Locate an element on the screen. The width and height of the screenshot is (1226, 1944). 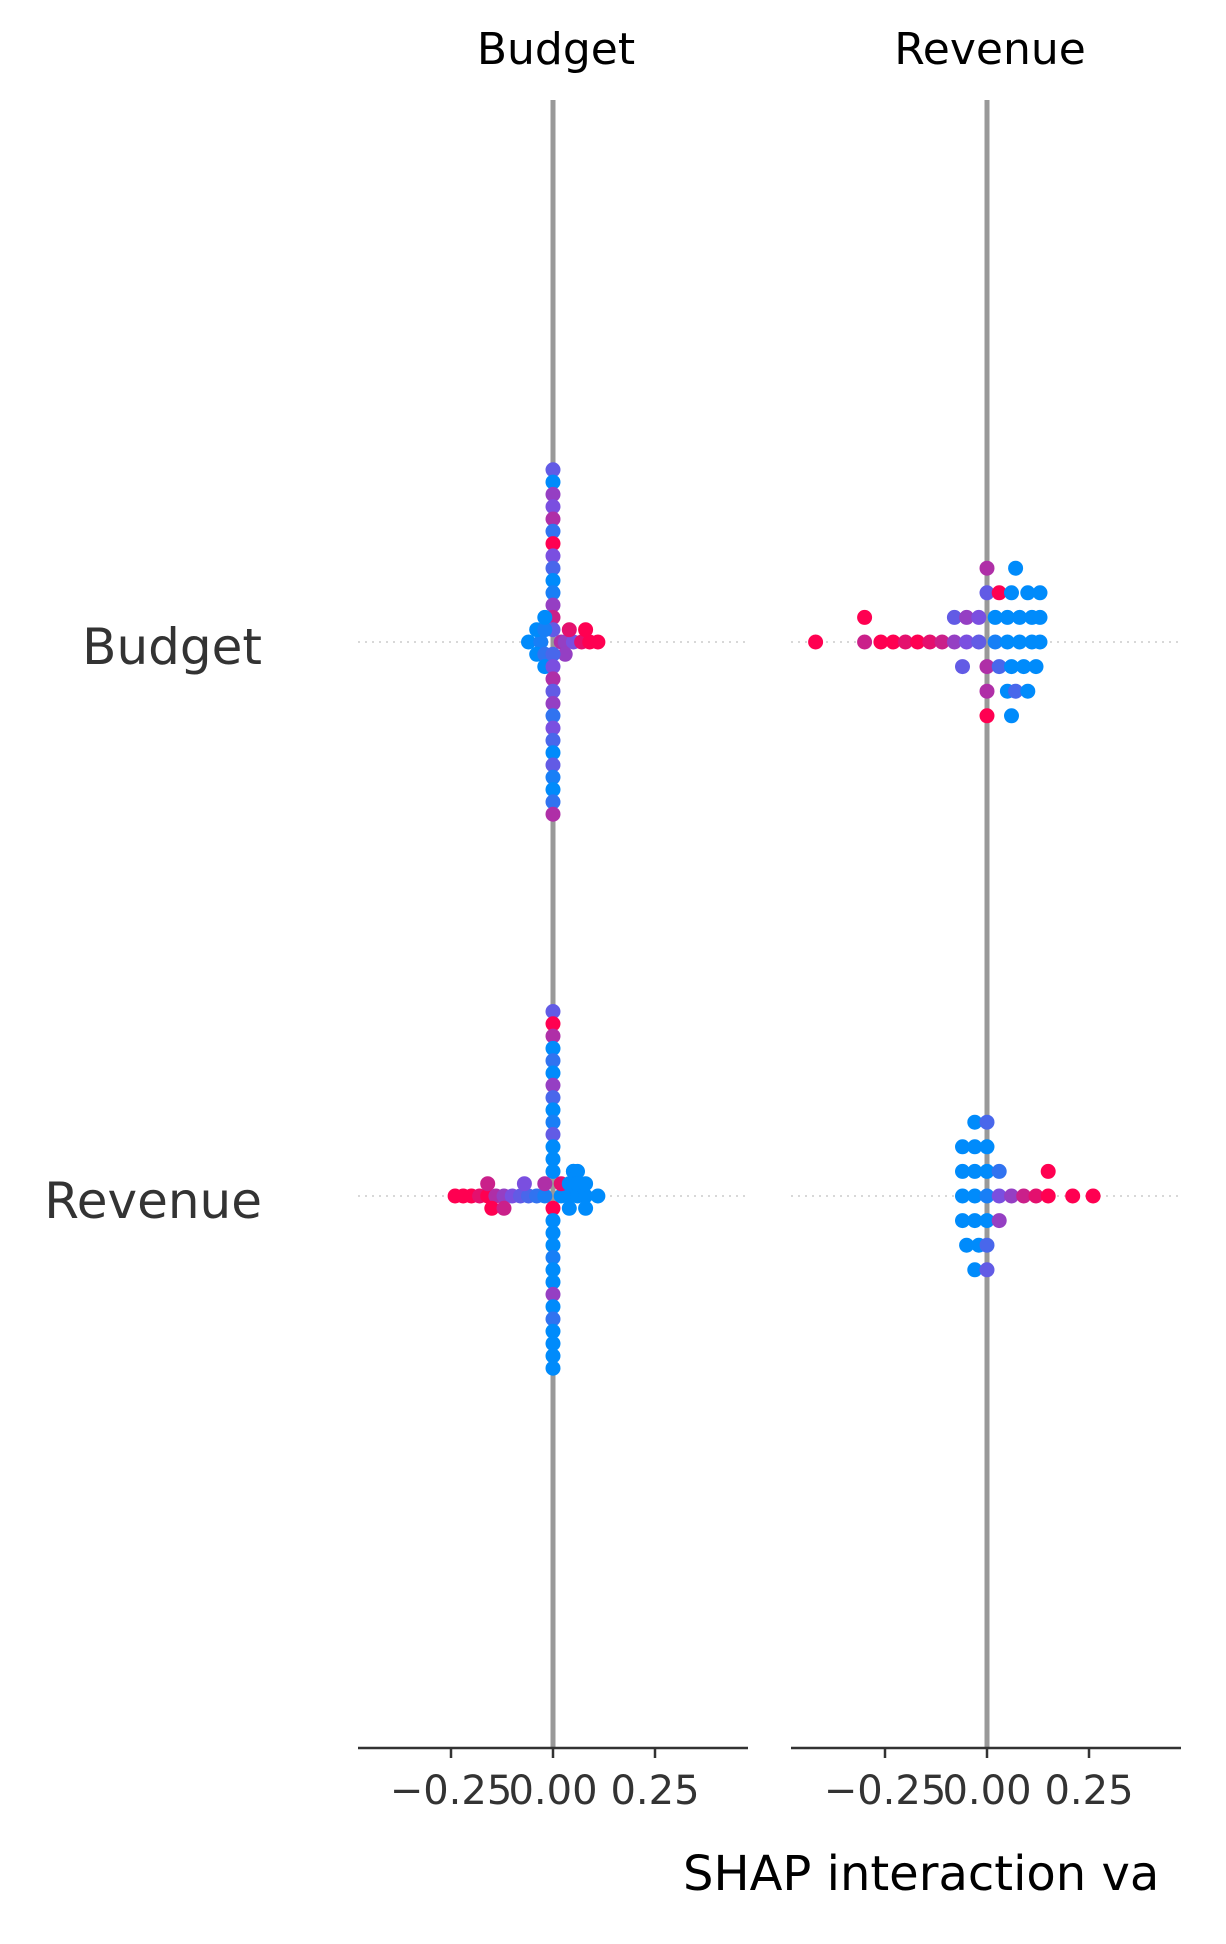
x-tick-label: −0.25 is located at coordinates (885, 1791).